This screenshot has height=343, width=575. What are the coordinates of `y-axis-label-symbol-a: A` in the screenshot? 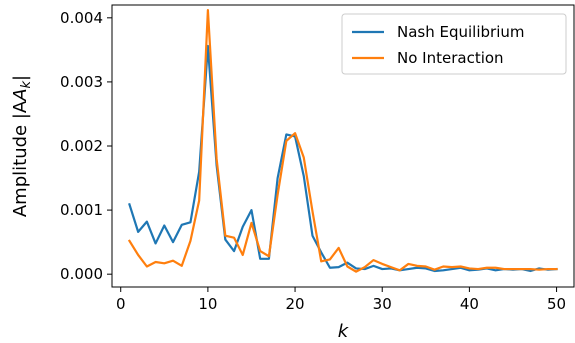 It's located at (20, 94).